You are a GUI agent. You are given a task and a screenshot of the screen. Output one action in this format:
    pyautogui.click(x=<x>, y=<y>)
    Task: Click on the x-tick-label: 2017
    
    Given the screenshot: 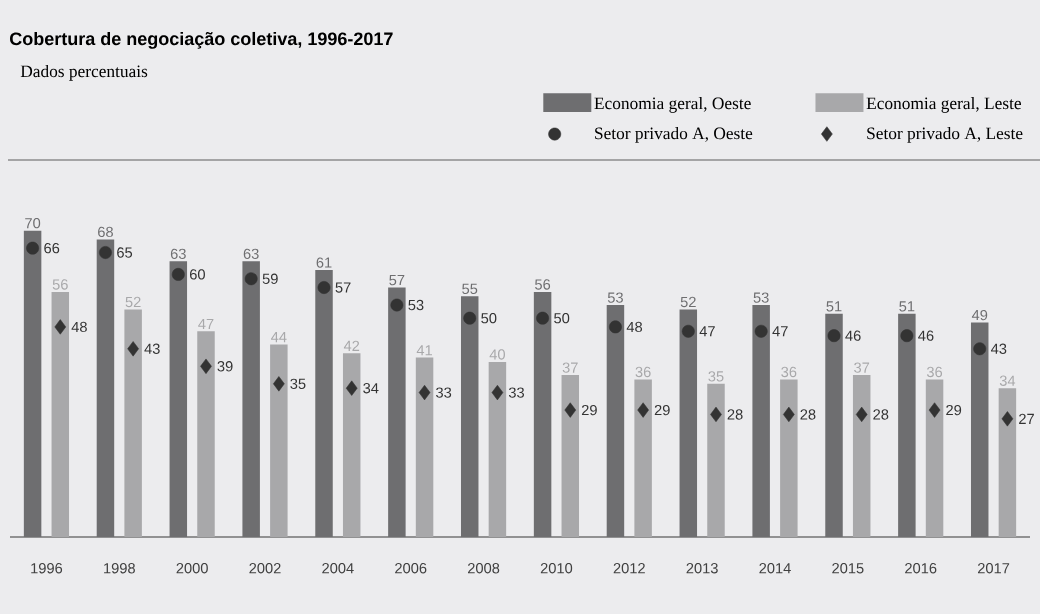 What is the action you would take?
    pyautogui.click(x=993, y=568)
    